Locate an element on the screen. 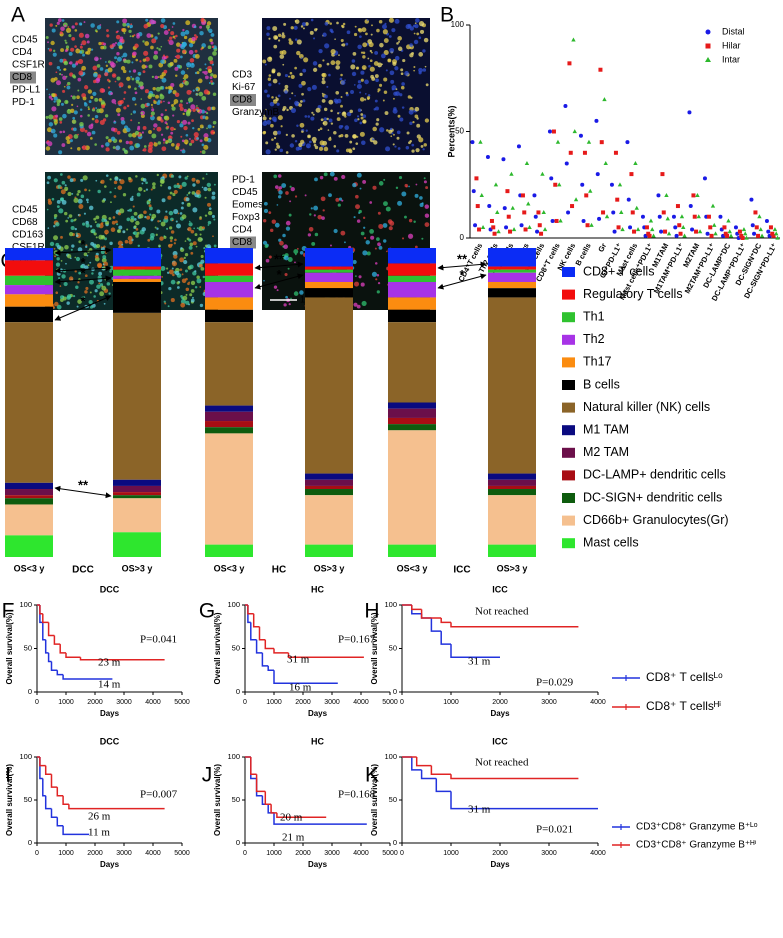 The width and height of the screenshot is (783, 938). y-tick-label: 50 is located at coordinates (459, 131).